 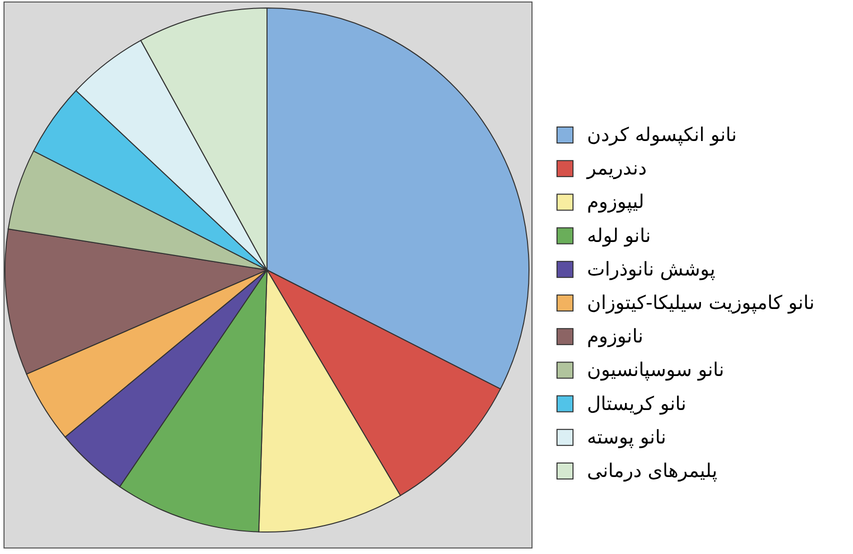 I want to click on legend-label: پلیمرهای درمانی, so click(x=652, y=471).